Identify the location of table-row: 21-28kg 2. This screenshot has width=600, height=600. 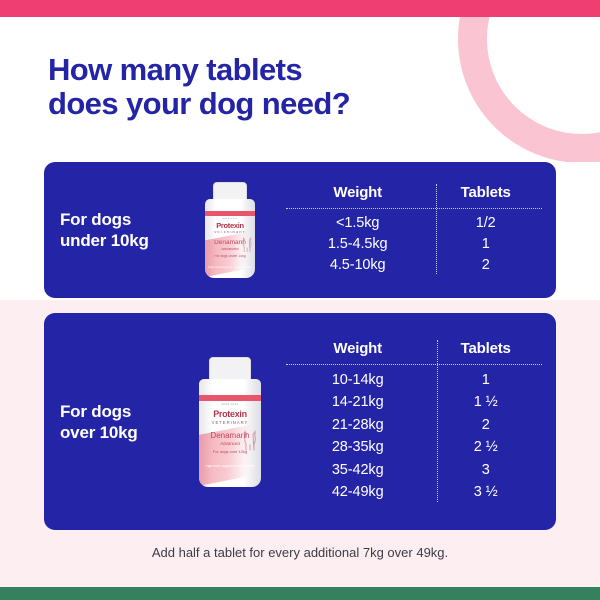
(414, 425).